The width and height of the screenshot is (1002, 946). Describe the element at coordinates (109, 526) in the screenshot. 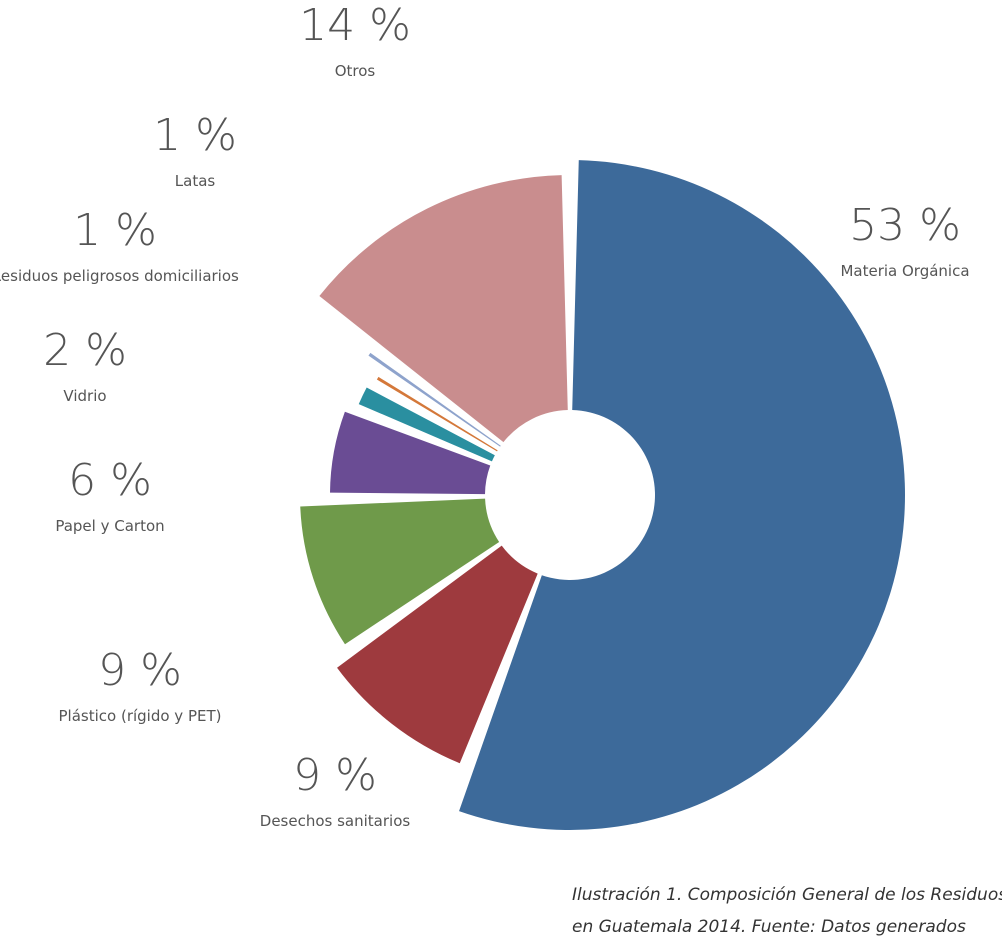

I see `category-label: Papel y Carton` at that location.